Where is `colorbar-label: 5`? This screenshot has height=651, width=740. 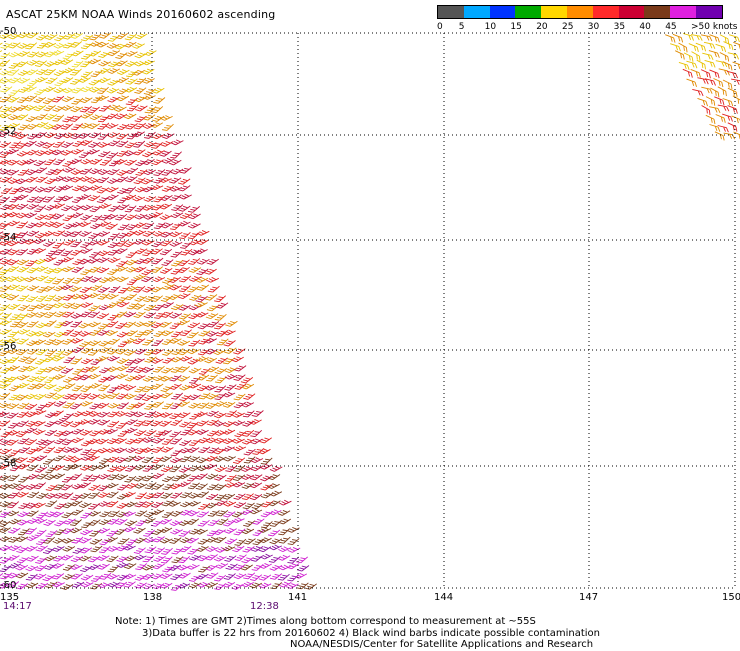
colorbar-label: 5 is located at coordinates (461, 27).